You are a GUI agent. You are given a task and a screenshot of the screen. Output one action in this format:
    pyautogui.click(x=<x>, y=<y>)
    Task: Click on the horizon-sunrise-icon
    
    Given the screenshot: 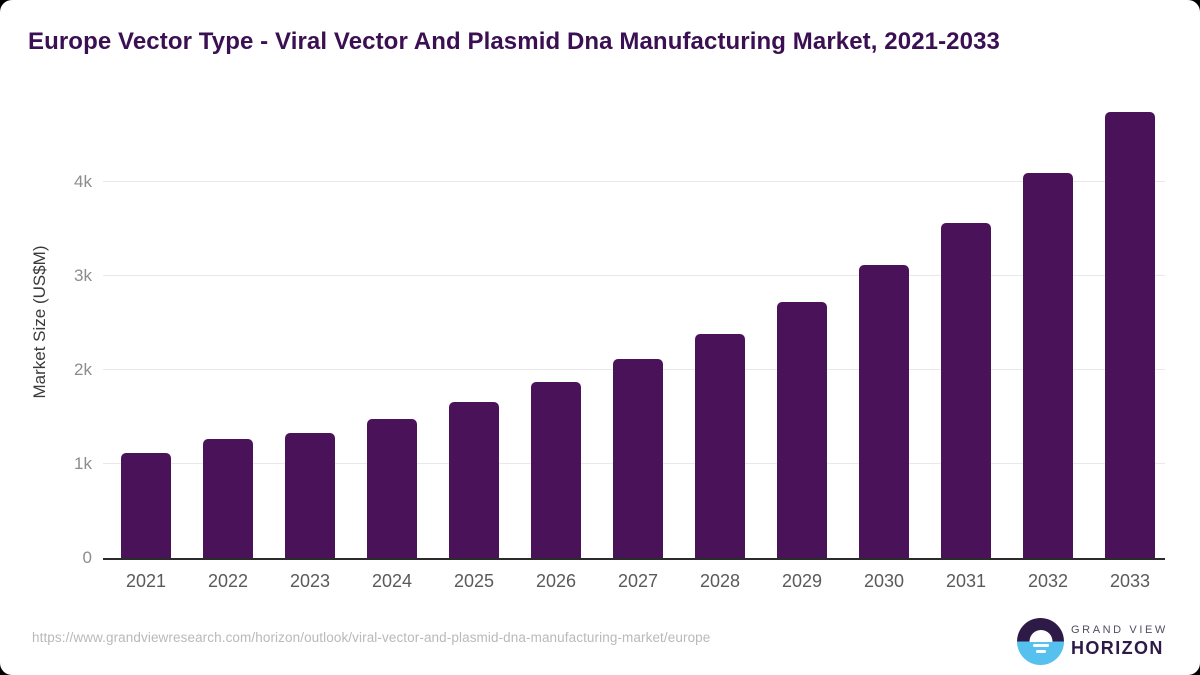 What is the action you would take?
    pyautogui.click(x=1040, y=641)
    